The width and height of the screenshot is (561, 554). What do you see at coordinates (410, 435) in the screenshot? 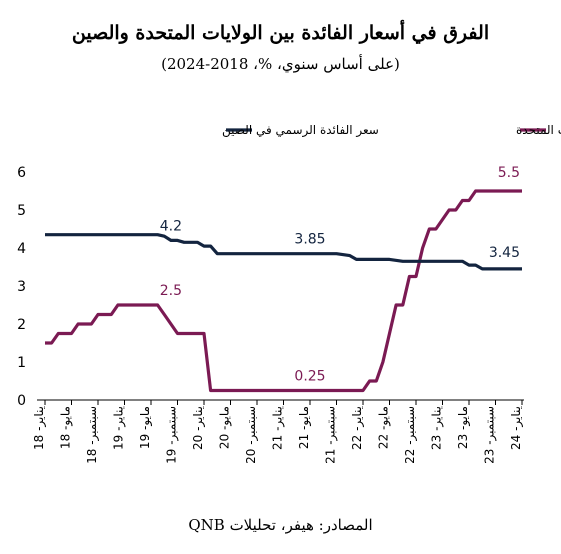
I see `x-tick-label: سبتمبر- 22` at bounding box center [410, 435].